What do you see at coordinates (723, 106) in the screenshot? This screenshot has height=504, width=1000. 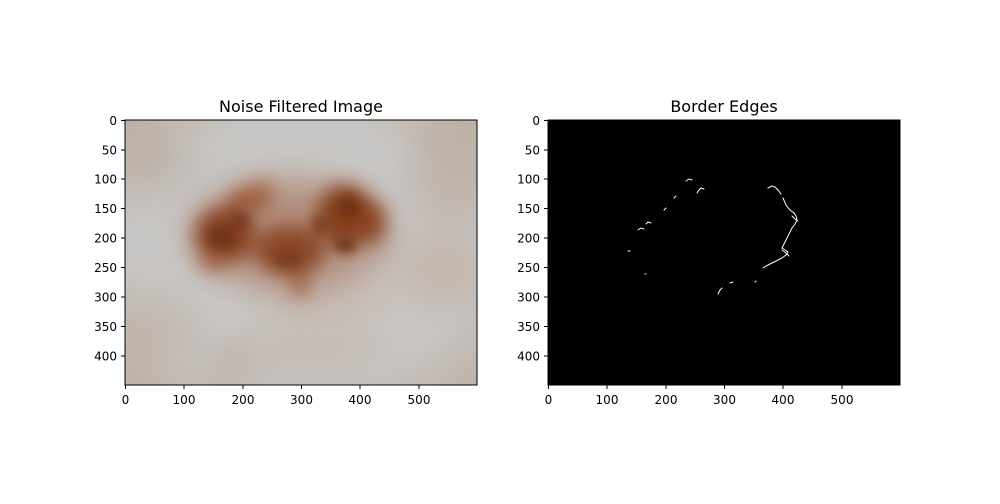 I see `panel-title: Border Edges` at bounding box center [723, 106].